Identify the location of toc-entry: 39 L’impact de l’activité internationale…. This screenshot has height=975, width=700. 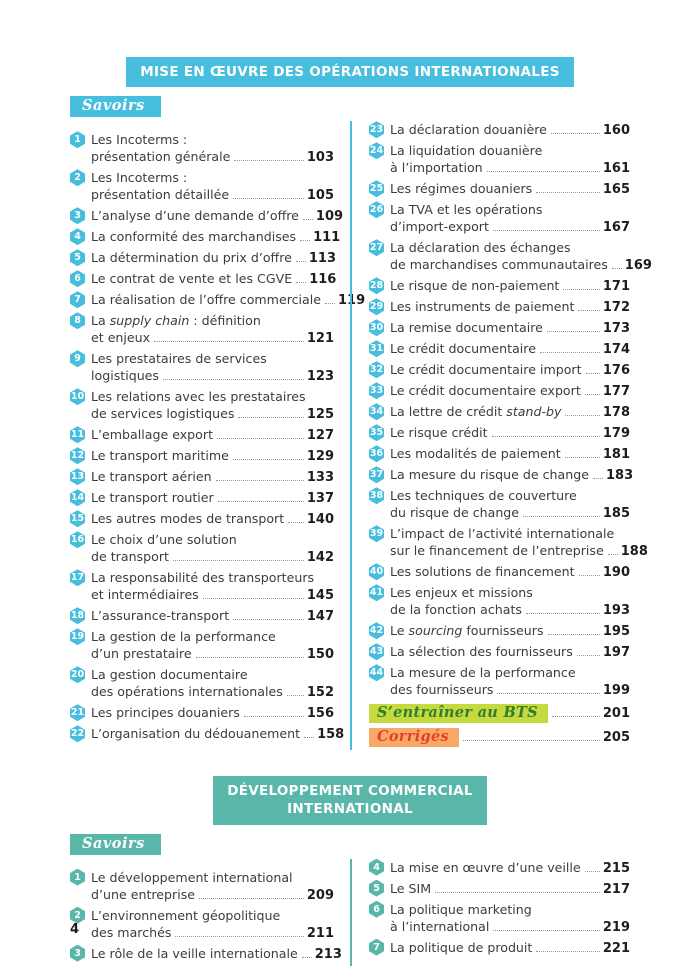
(508, 542).